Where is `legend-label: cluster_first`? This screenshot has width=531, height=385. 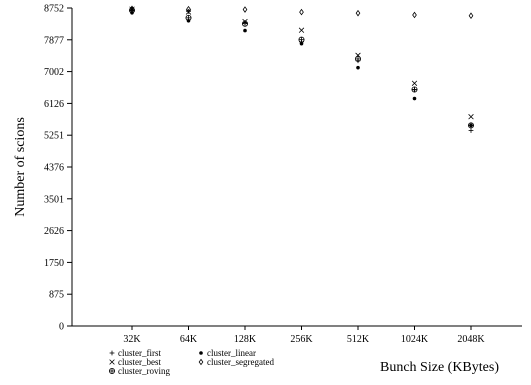
legend-label: cluster_first is located at coordinates (139, 353).